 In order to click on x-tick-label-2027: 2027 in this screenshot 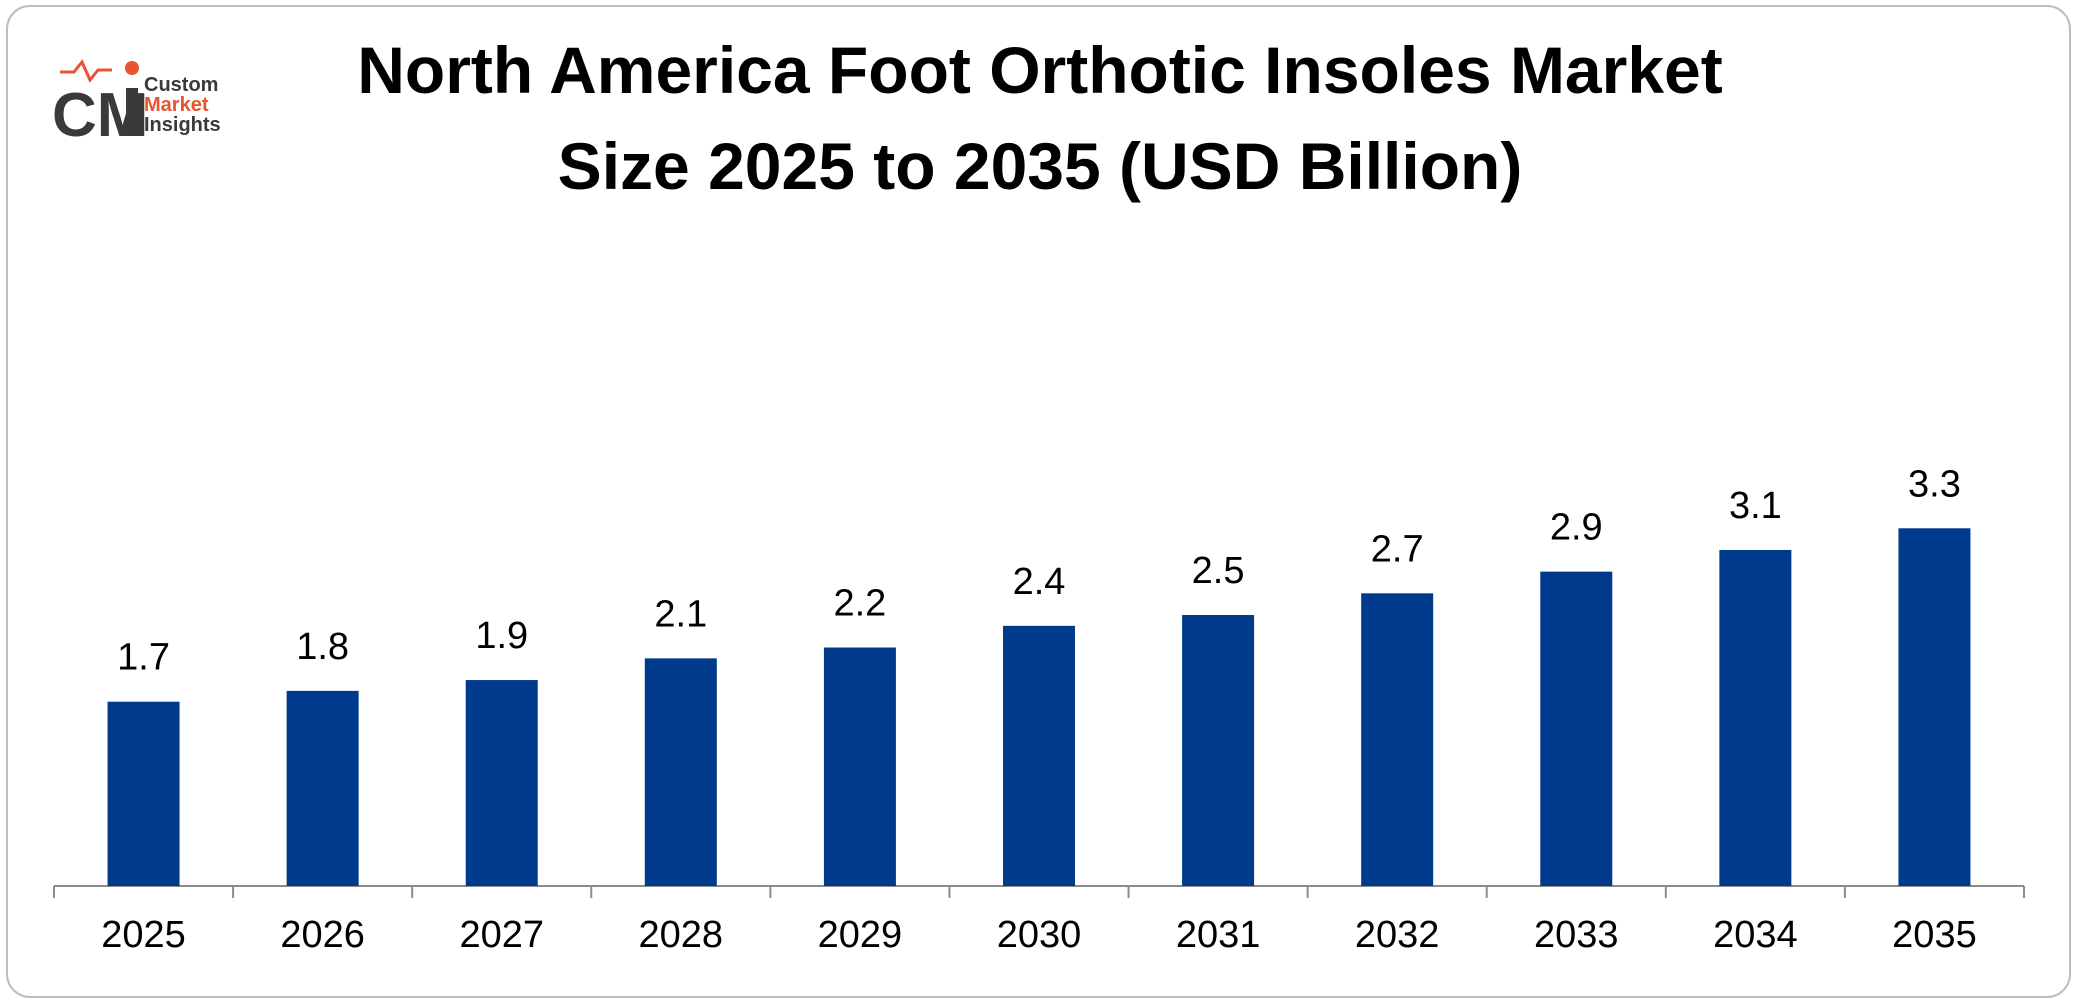, I will do `click(501, 935)`.